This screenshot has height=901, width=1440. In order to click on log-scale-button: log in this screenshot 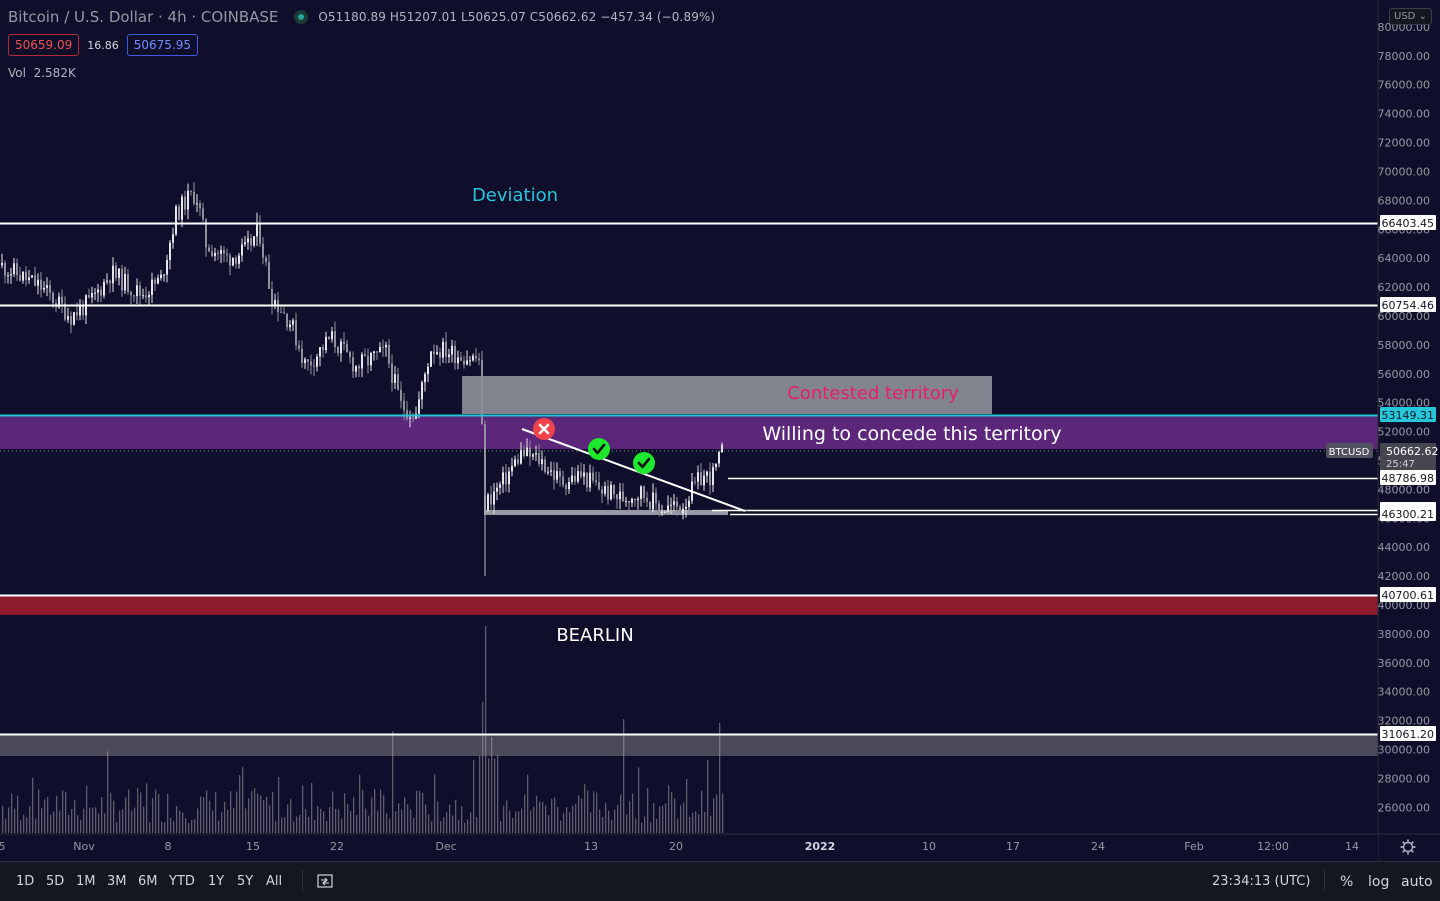, I will do `click(1378, 882)`.